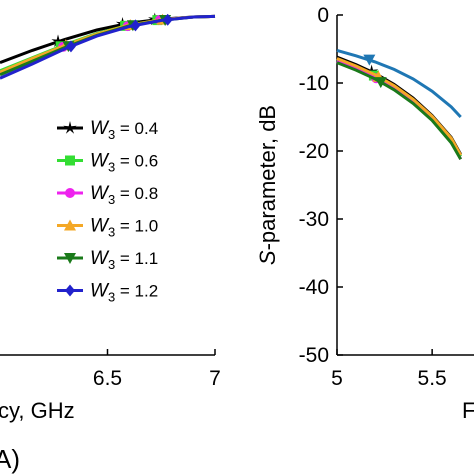  Describe the element at coordinates (314, 355) in the screenshot. I see `right-y-tick-label-6: -50` at that location.